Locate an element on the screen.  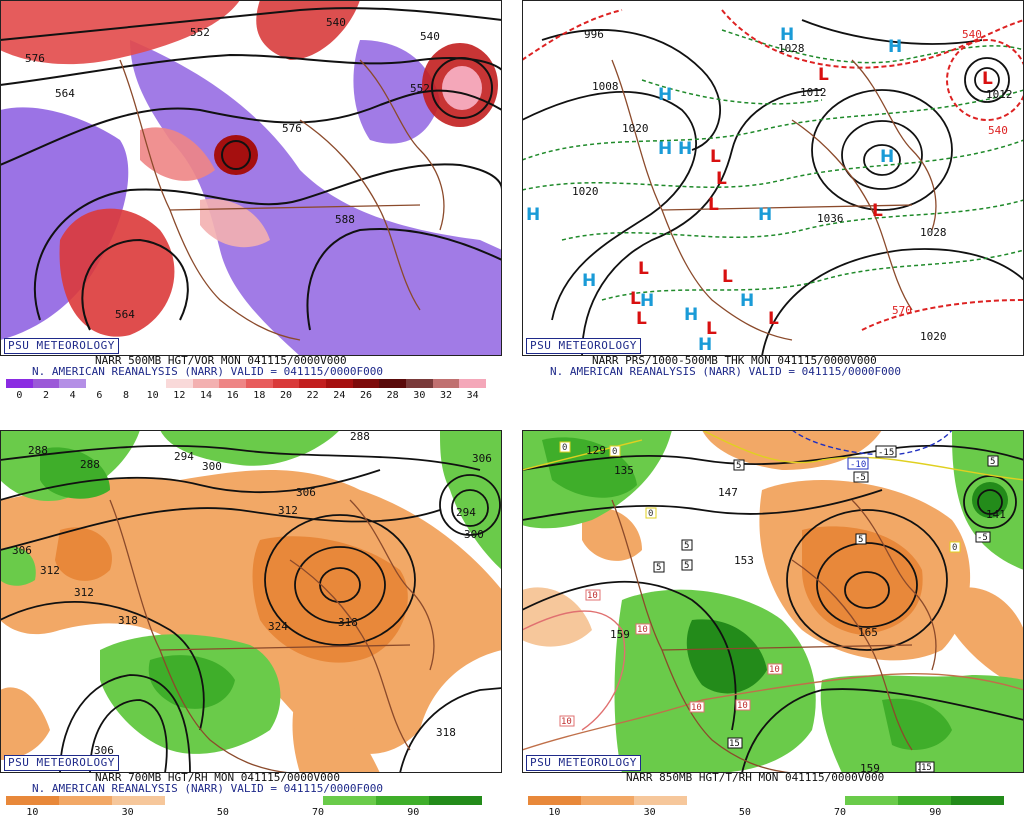
colorbar-tick-label: 24 is located at coordinates (339, 395).